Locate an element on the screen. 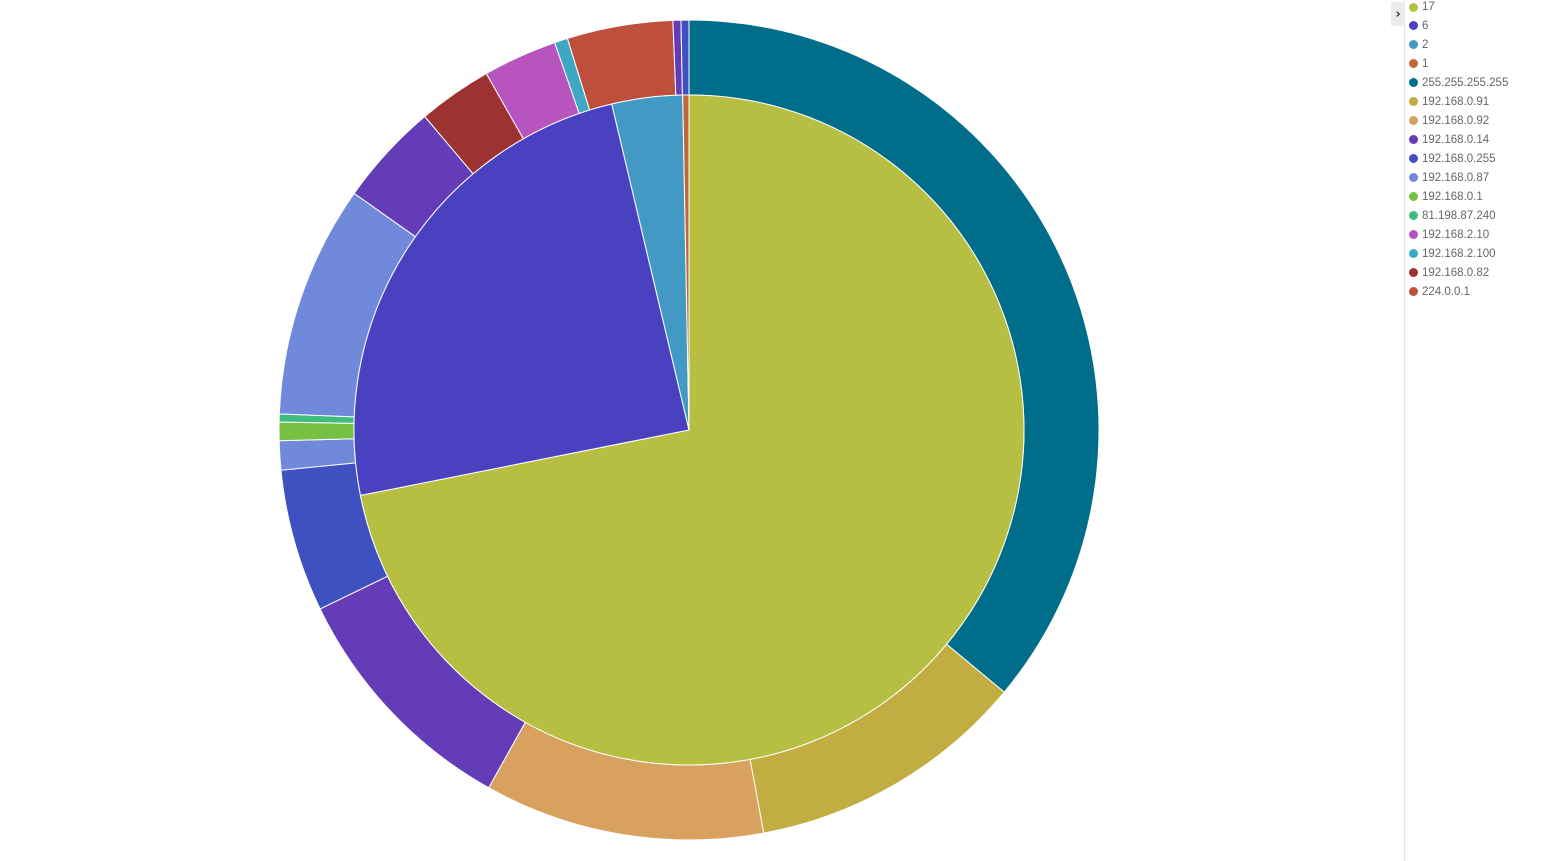 Image resolution: width=1547 pixels, height=861 pixels. legend-label: 6 is located at coordinates (1425, 25).